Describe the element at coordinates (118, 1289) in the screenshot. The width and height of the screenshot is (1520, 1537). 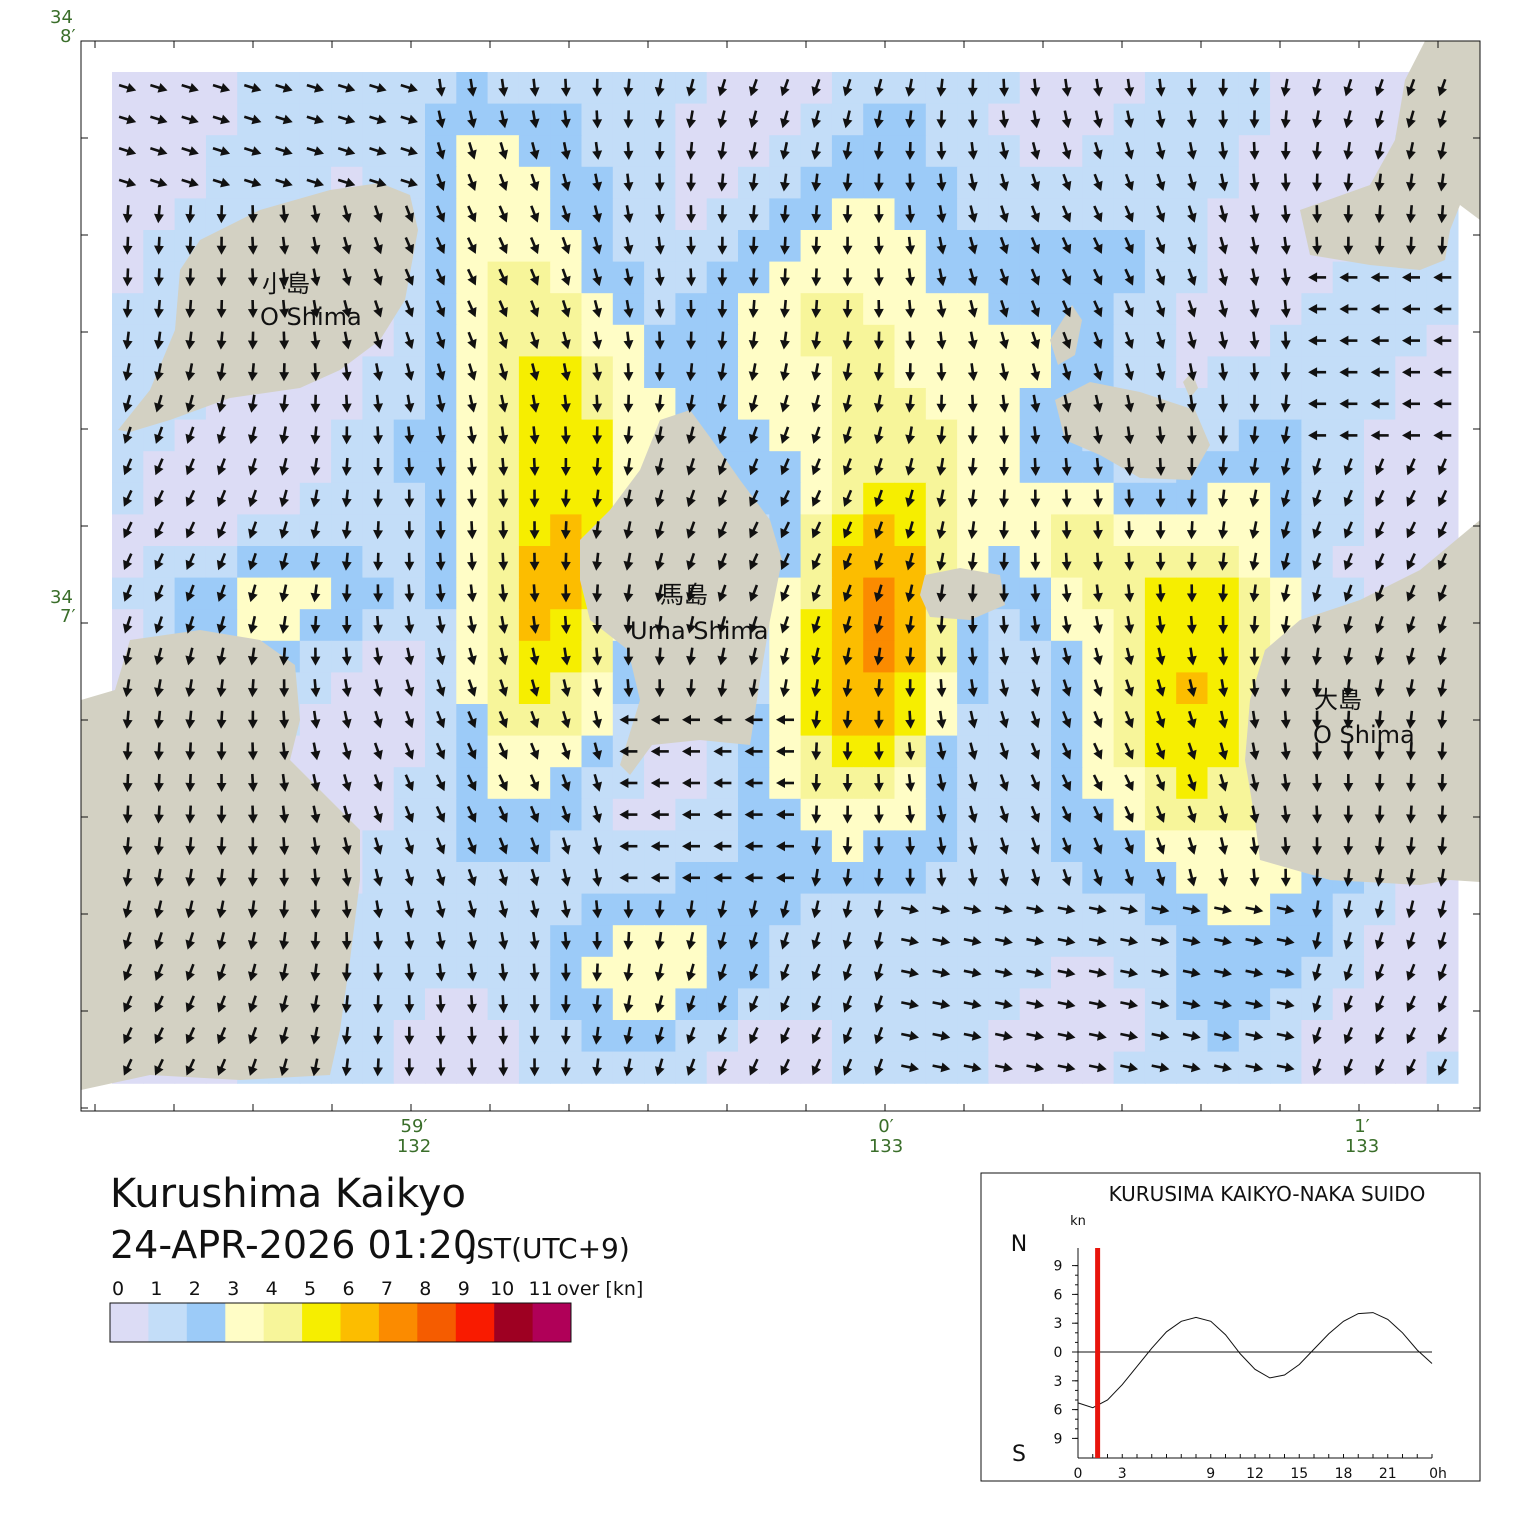
I see `legend-label: 0` at that location.